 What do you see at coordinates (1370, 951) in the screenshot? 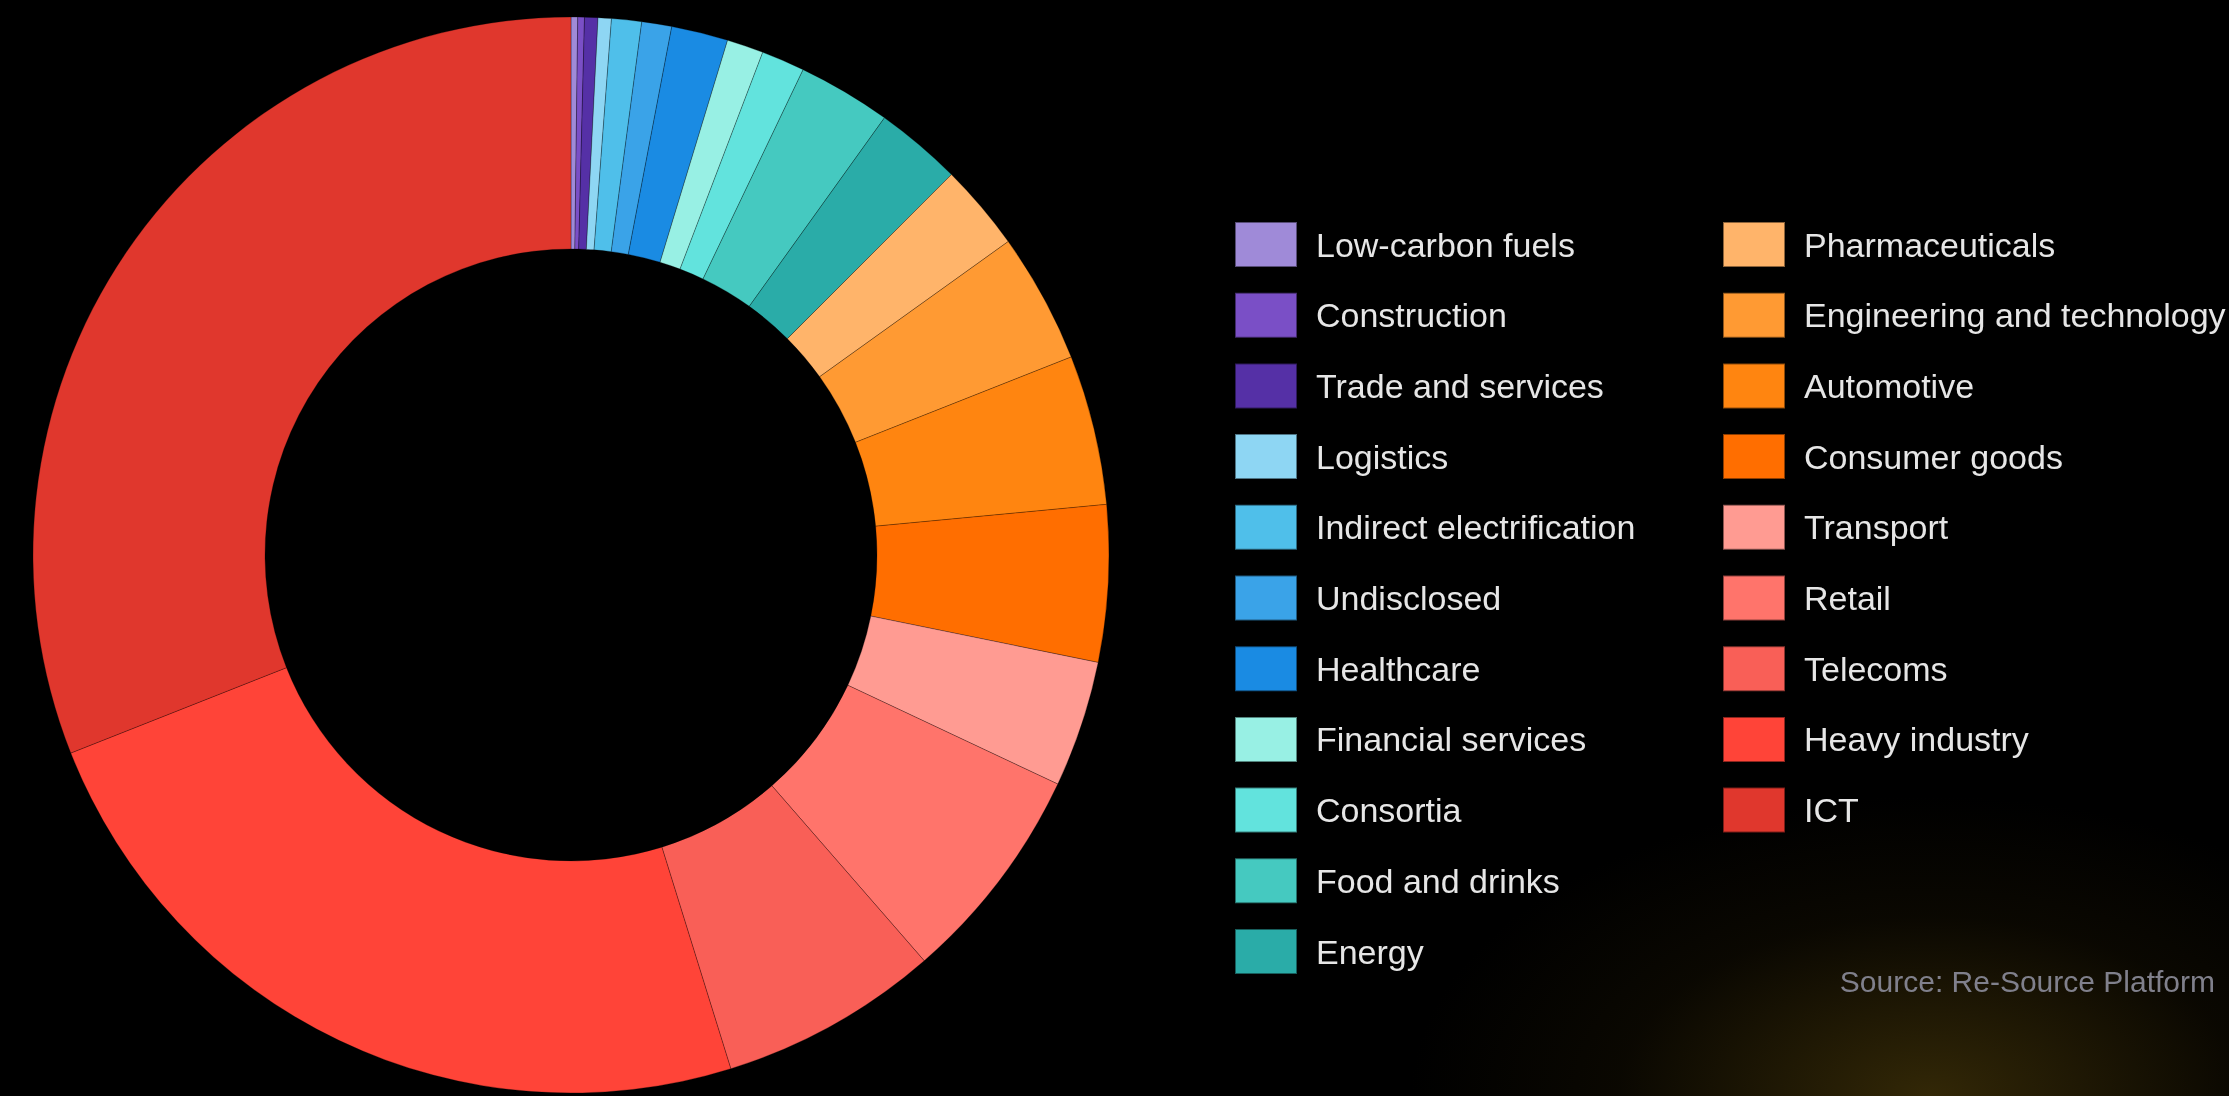
I see `legend-label: Energy` at bounding box center [1370, 951].